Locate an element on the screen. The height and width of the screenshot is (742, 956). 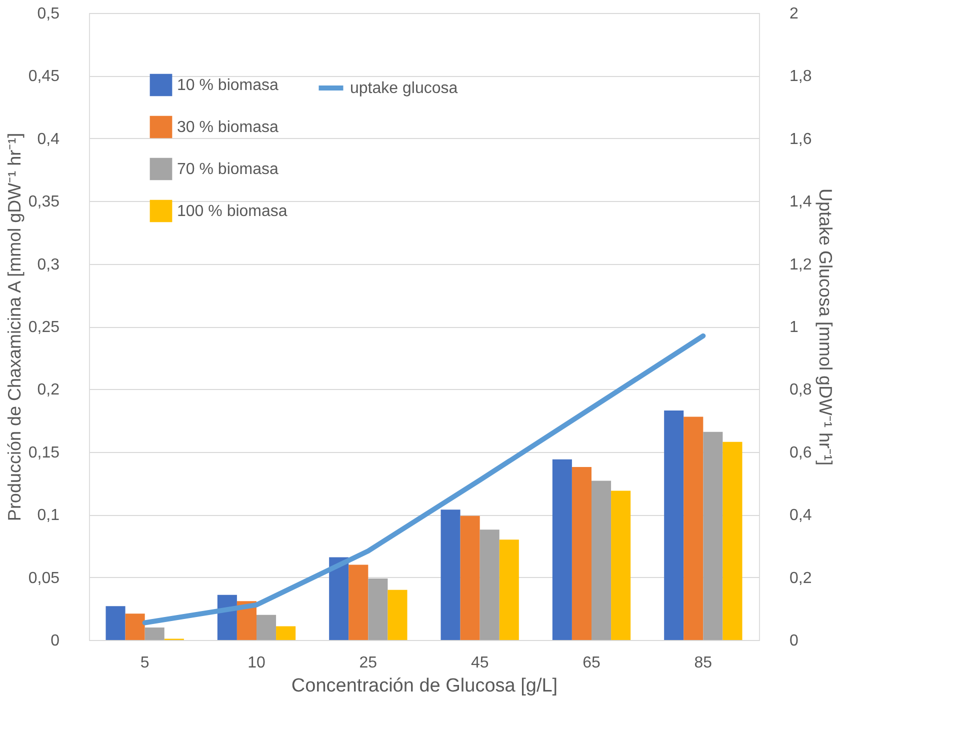
y2-tick-label: 0 is located at coordinates (794, 641).